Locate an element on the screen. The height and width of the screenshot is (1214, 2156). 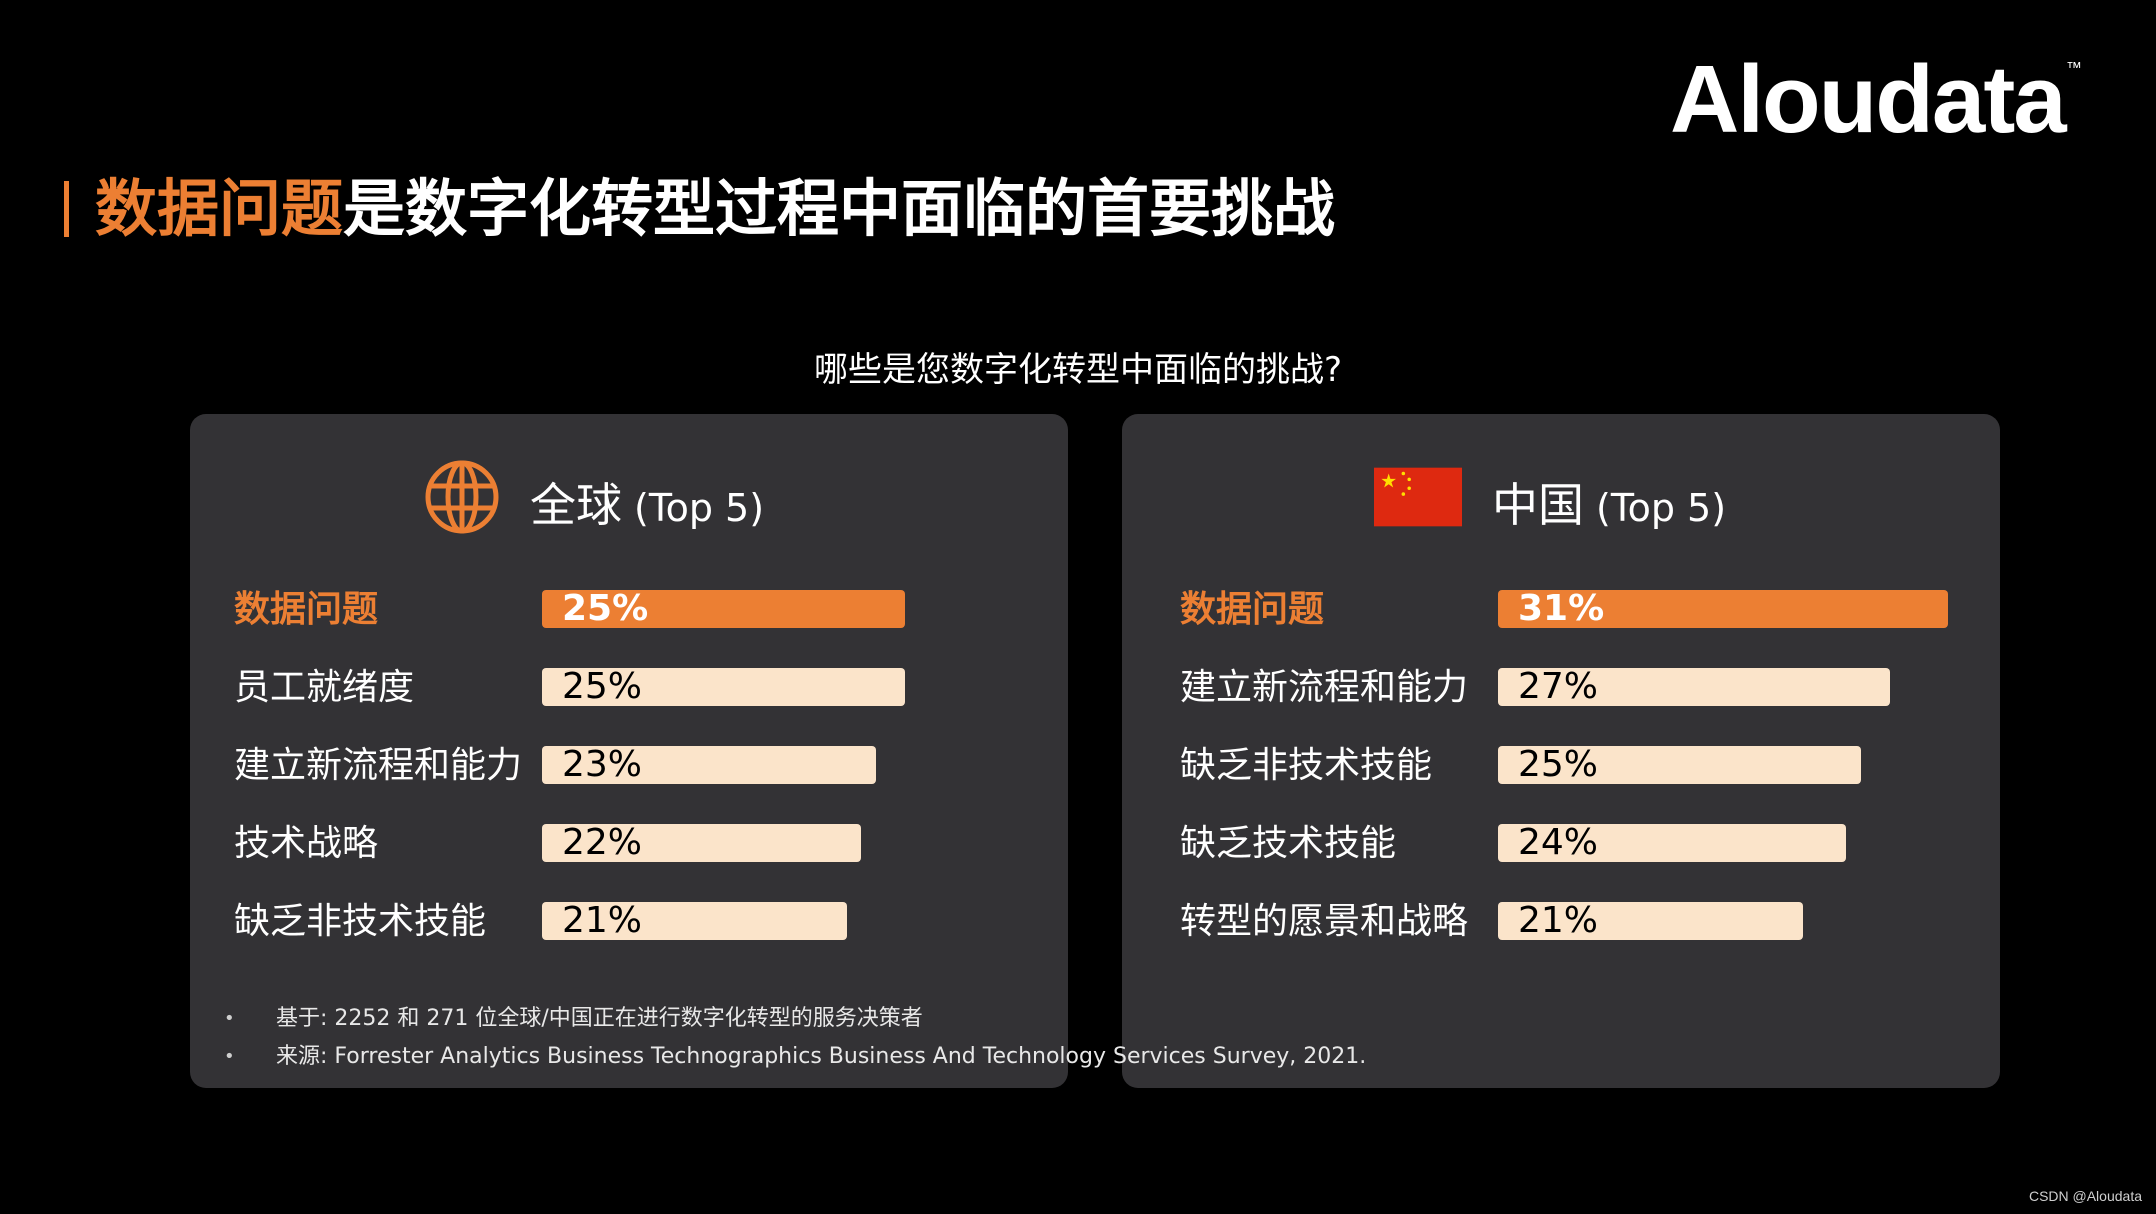
panel-subtitle-global: (Top 5) is located at coordinates (699, 508).